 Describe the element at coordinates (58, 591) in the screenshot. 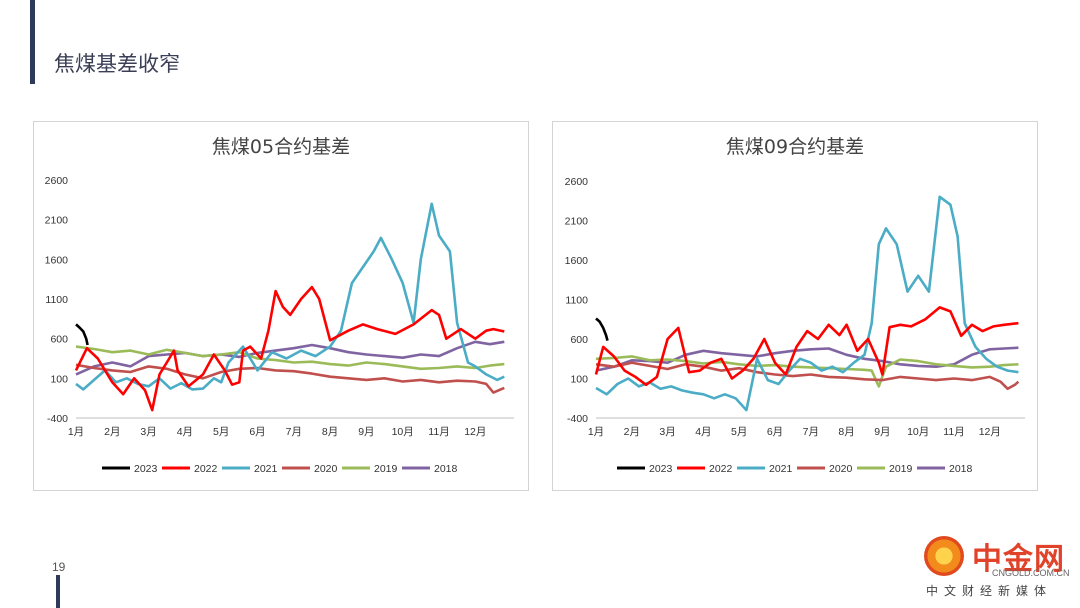

I see `footer-accent-bar` at that location.